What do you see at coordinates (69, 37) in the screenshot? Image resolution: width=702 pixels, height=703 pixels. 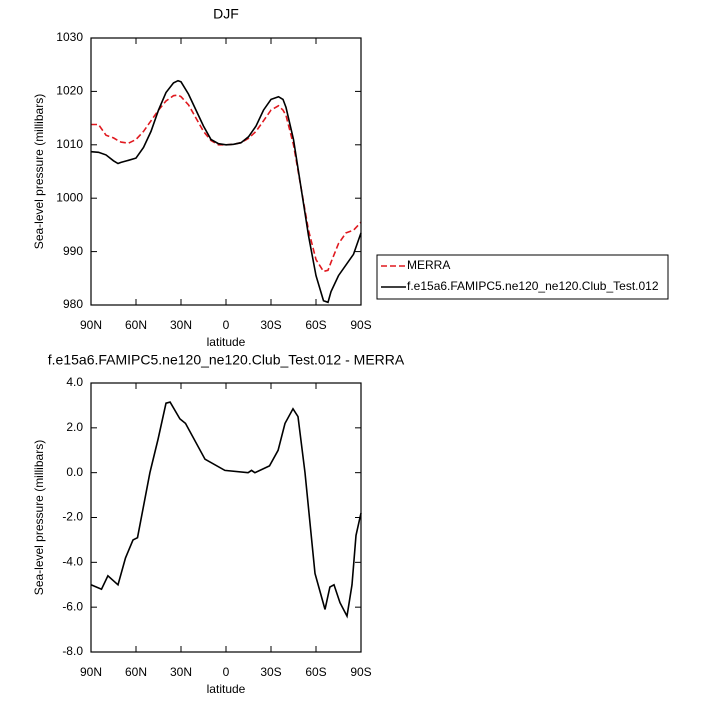 I see `y-tick-label: 1030` at bounding box center [69, 37].